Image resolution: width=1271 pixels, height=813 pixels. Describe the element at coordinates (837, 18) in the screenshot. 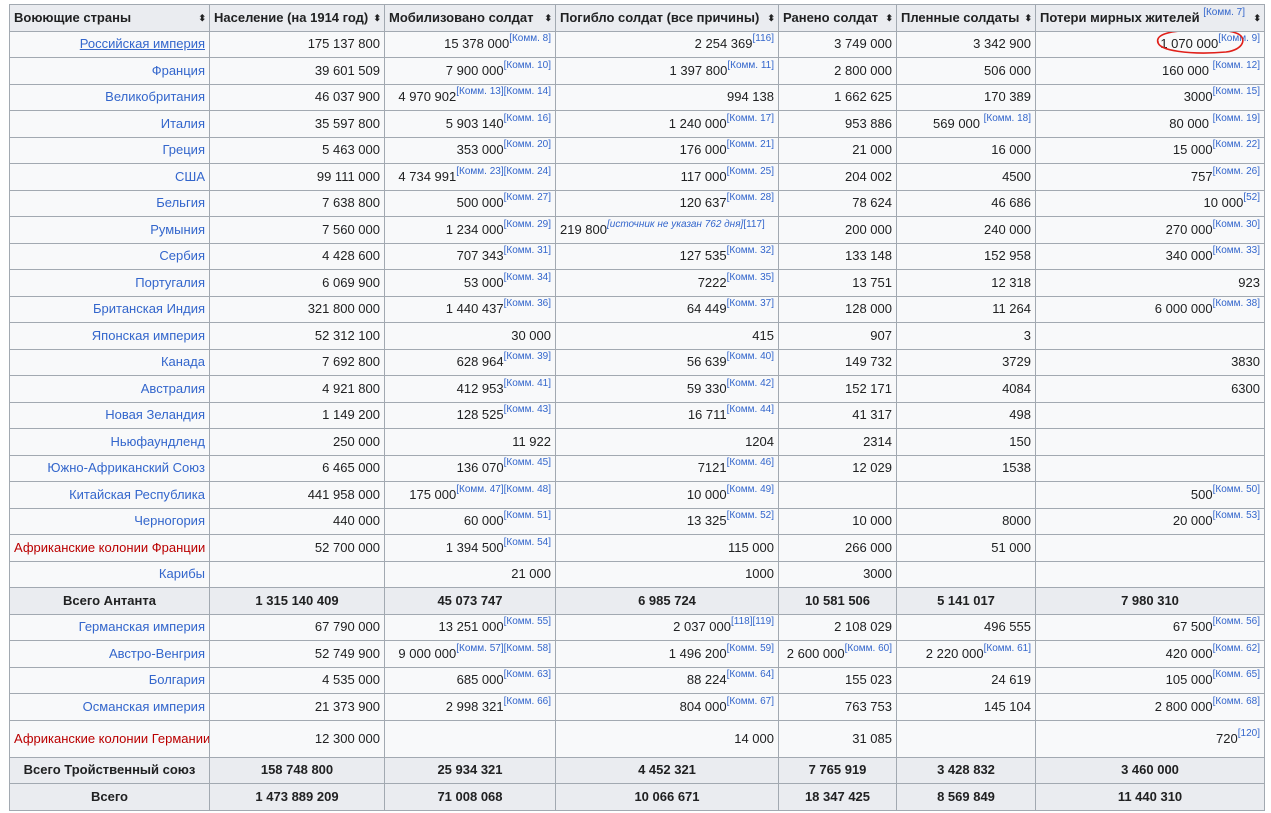

I see `col-wounded-header: Ранено солдат ⬍` at that location.